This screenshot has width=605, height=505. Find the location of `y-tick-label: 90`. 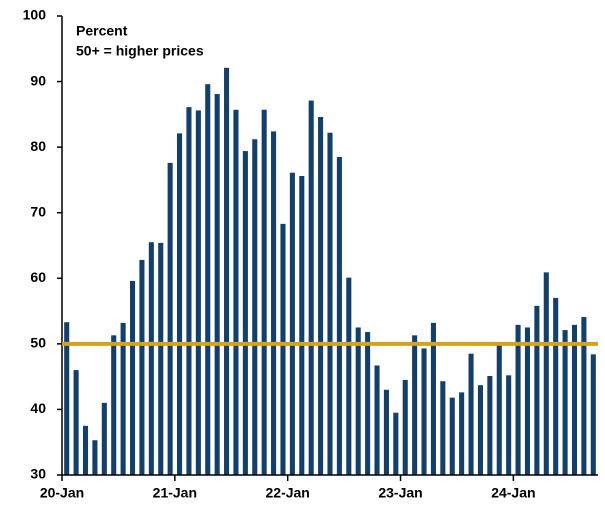

y-tick-label: 90 is located at coordinates (38, 80).